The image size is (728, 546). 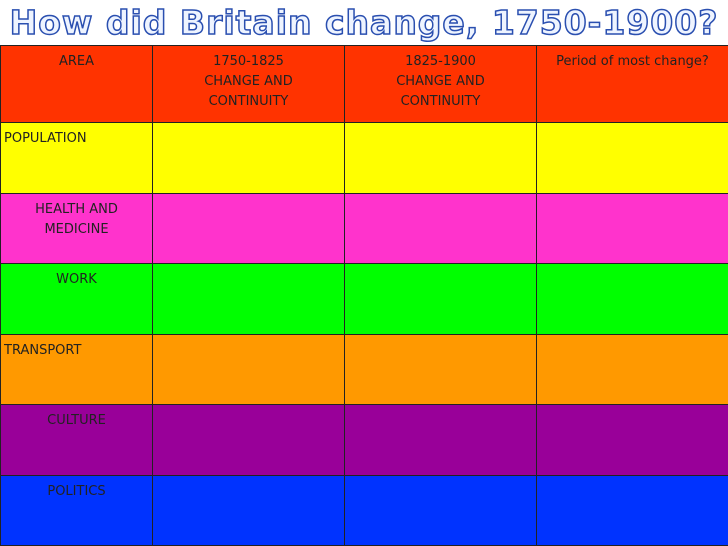 What do you see at coordinates (76, 369) in the screenshot?
I see `row-label: TRANSPORT` at bounding box center [76, 369].